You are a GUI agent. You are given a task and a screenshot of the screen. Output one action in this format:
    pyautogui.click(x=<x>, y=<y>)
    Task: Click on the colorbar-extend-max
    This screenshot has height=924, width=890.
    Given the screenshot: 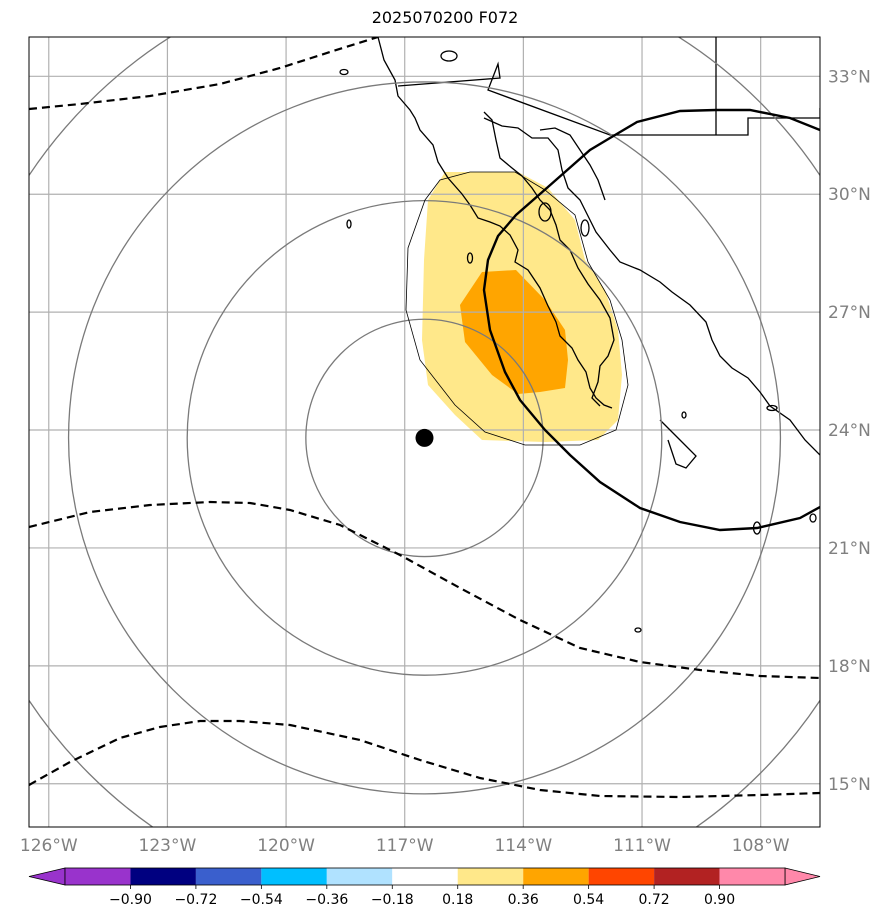 What is the action you would take?
    pyautogui.click(x=802, y=876)
    